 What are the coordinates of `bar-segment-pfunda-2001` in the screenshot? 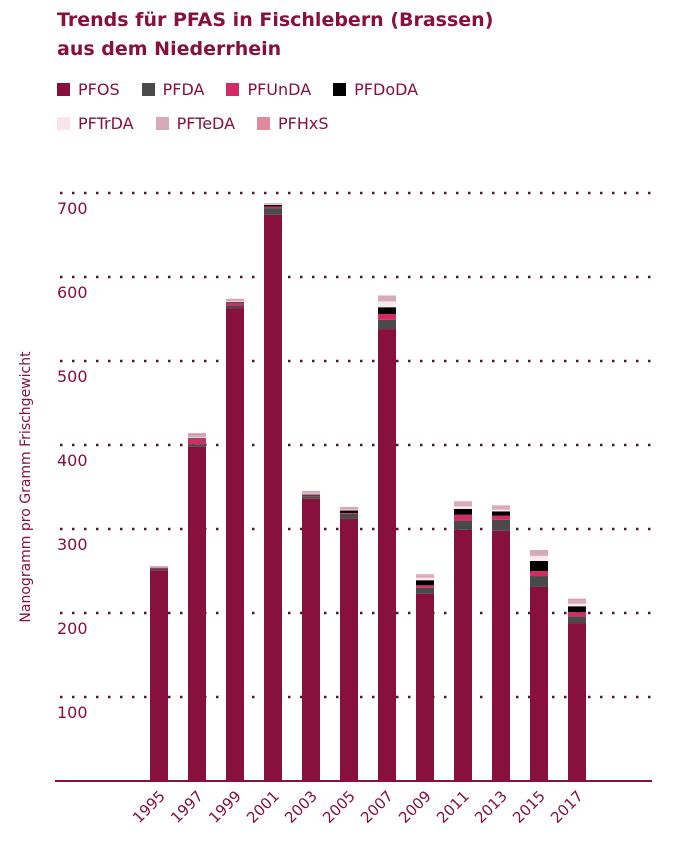 It's located at (273, 207).